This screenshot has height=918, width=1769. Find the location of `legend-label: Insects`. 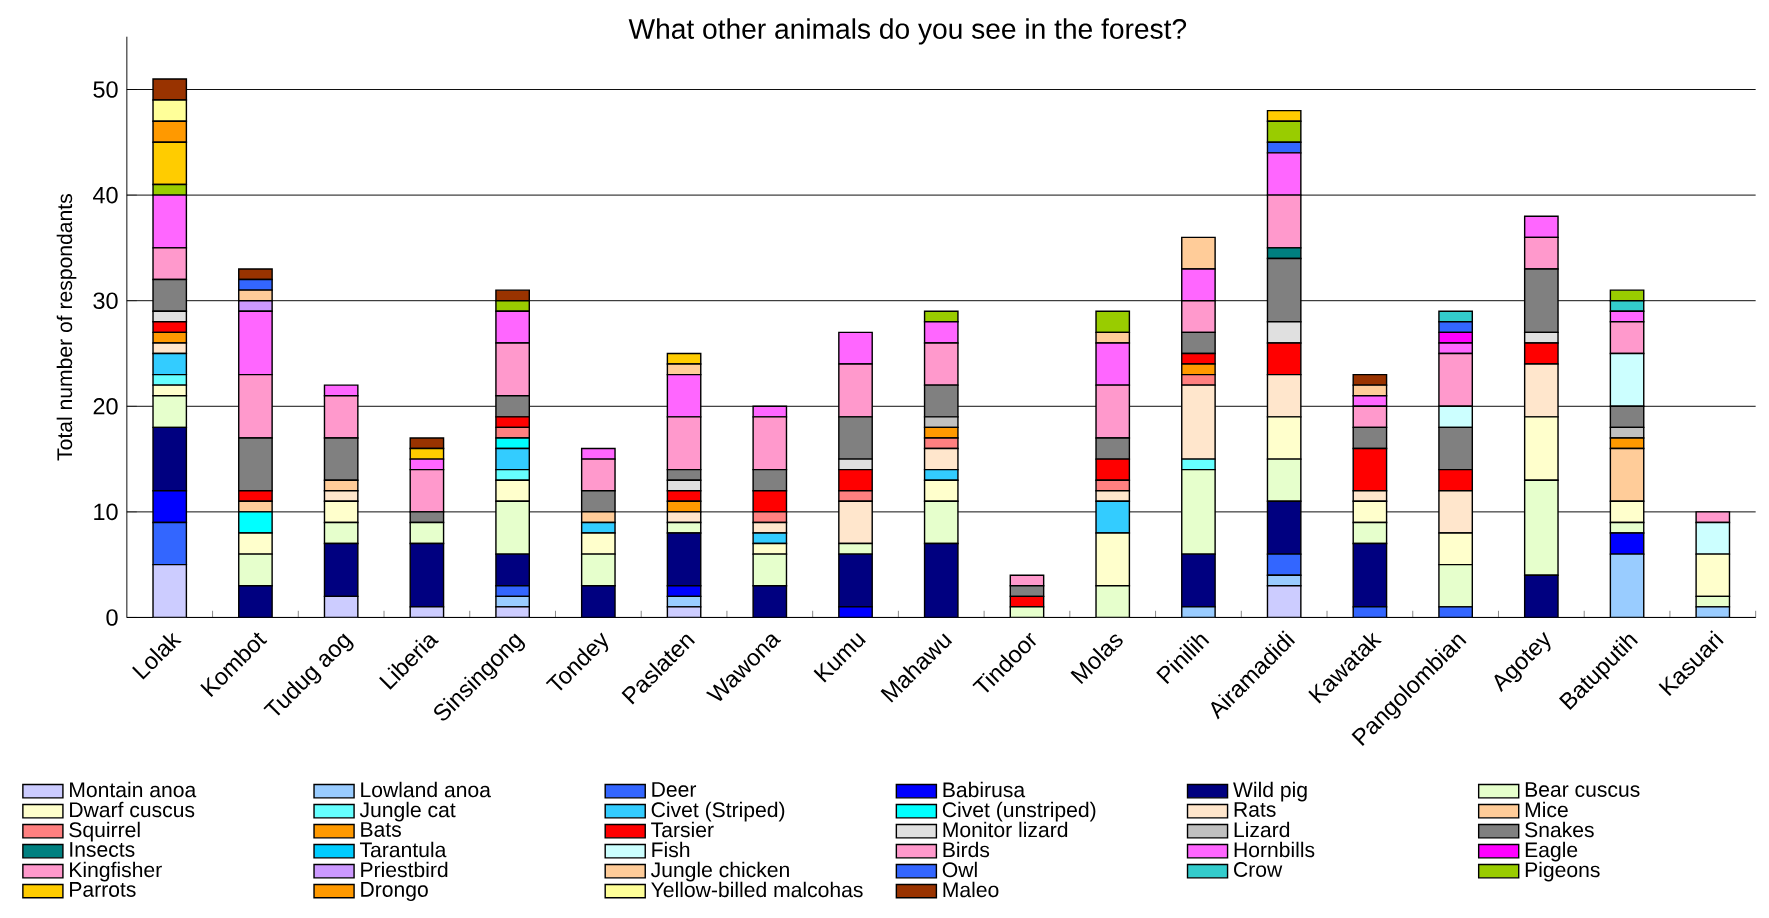

legend-label: Insects is located at coordinates (102, 849).